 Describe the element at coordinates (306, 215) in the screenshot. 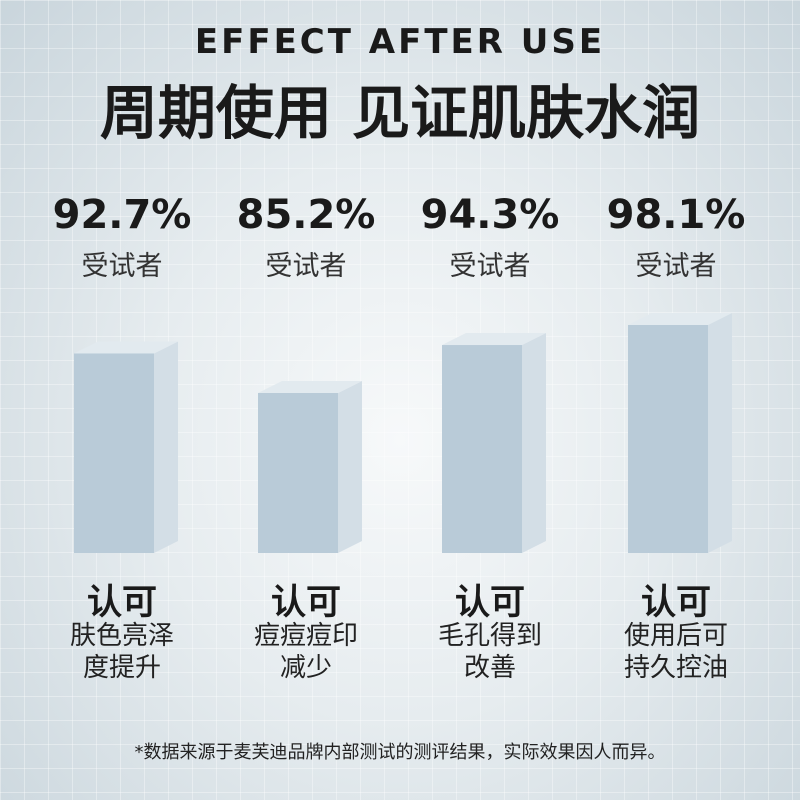

I see `value-label: 85.2%` at that location.